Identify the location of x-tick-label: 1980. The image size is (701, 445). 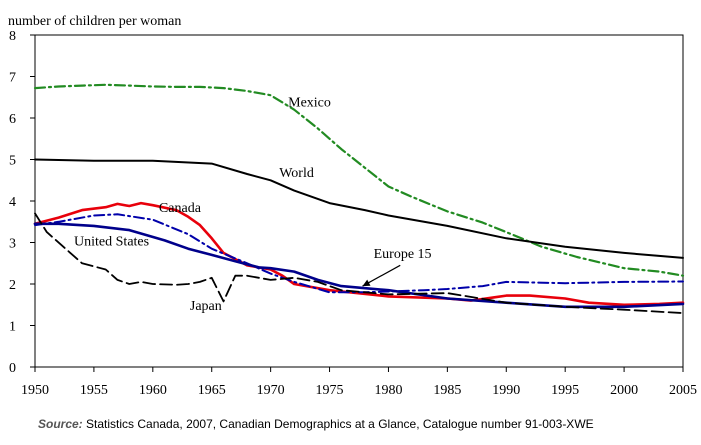
(388, 390).